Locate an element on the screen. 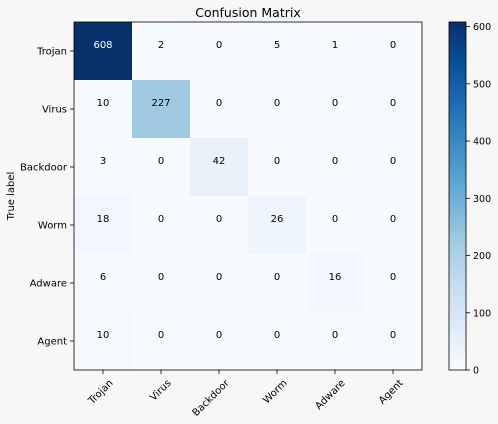 The width and height of the screenshot is (498, 424). y-tick-label: Trojan is located at coordinates (51, 52).